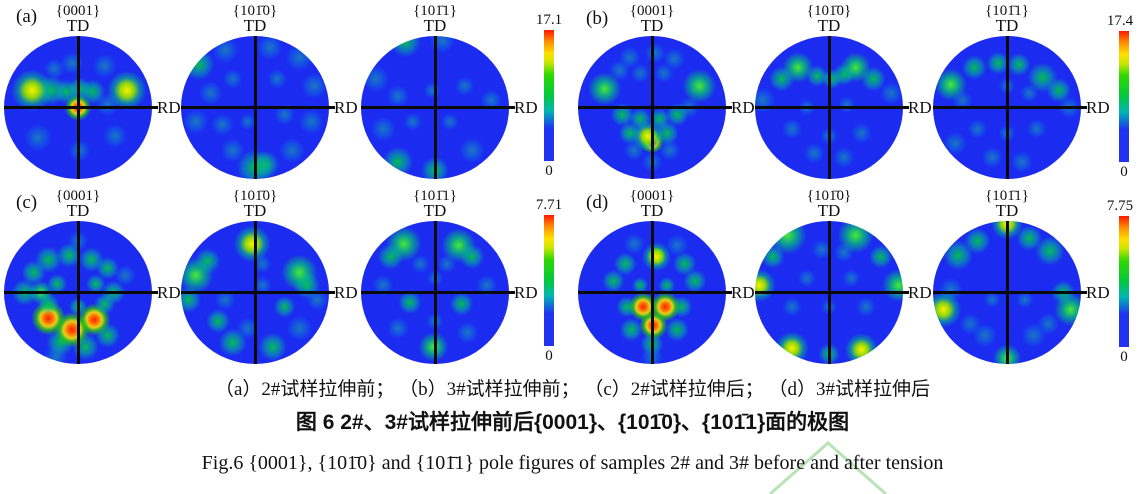 The image size is (1145, 494). What do you see at coordinates (597, 202) in the screenshot?
I see `panel-label-d: (d)` at bounding box center [597, 202].